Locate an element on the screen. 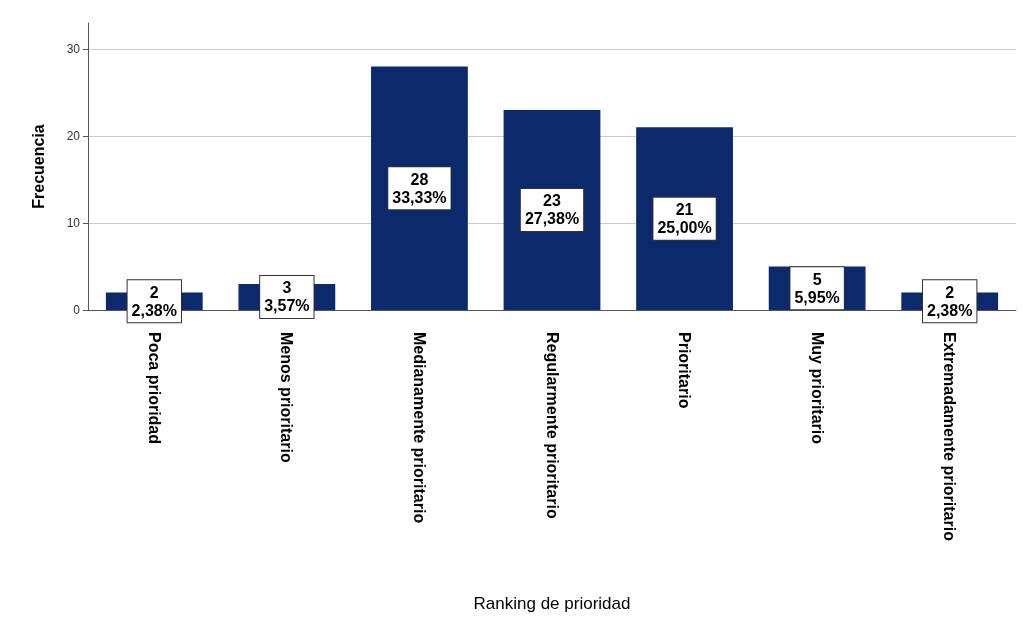 The image size is (1029, 625). data-label: 3 3,57% is located at coordinates (287, 297).